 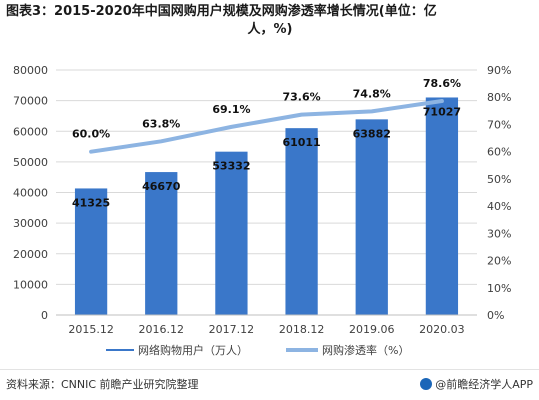 I want to click on line-series, so click(x=266, y=126).